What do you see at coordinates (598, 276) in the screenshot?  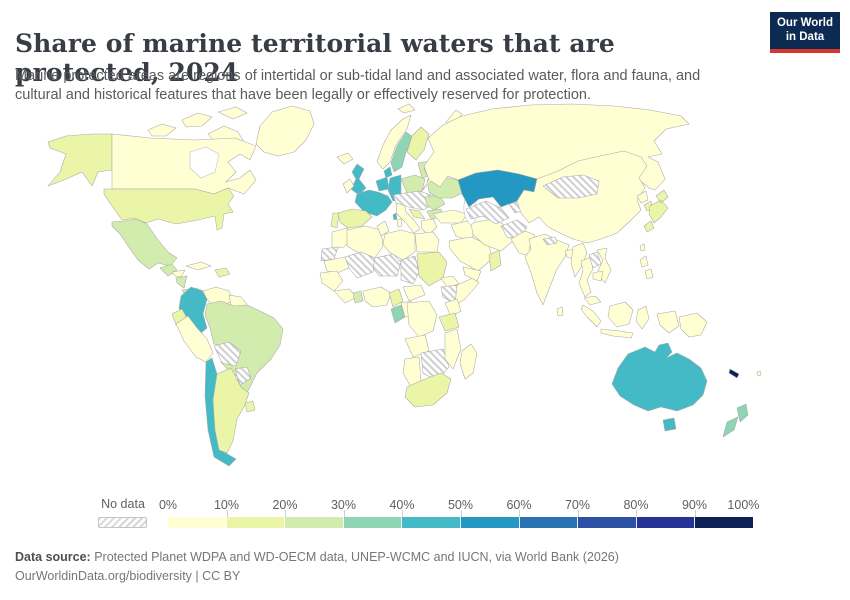 I see `country-cambodia` at bounding box center [598, 276].